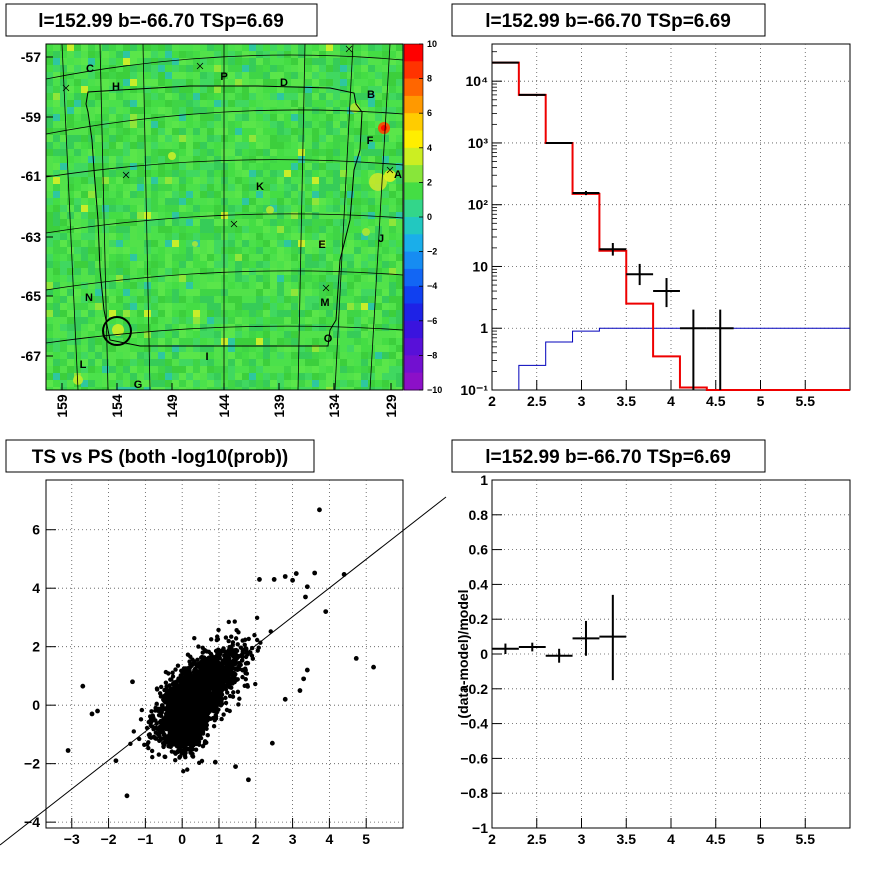 This screenshot has width=896, height=872. I want to click on background-model-histogram, so click(684, 358).